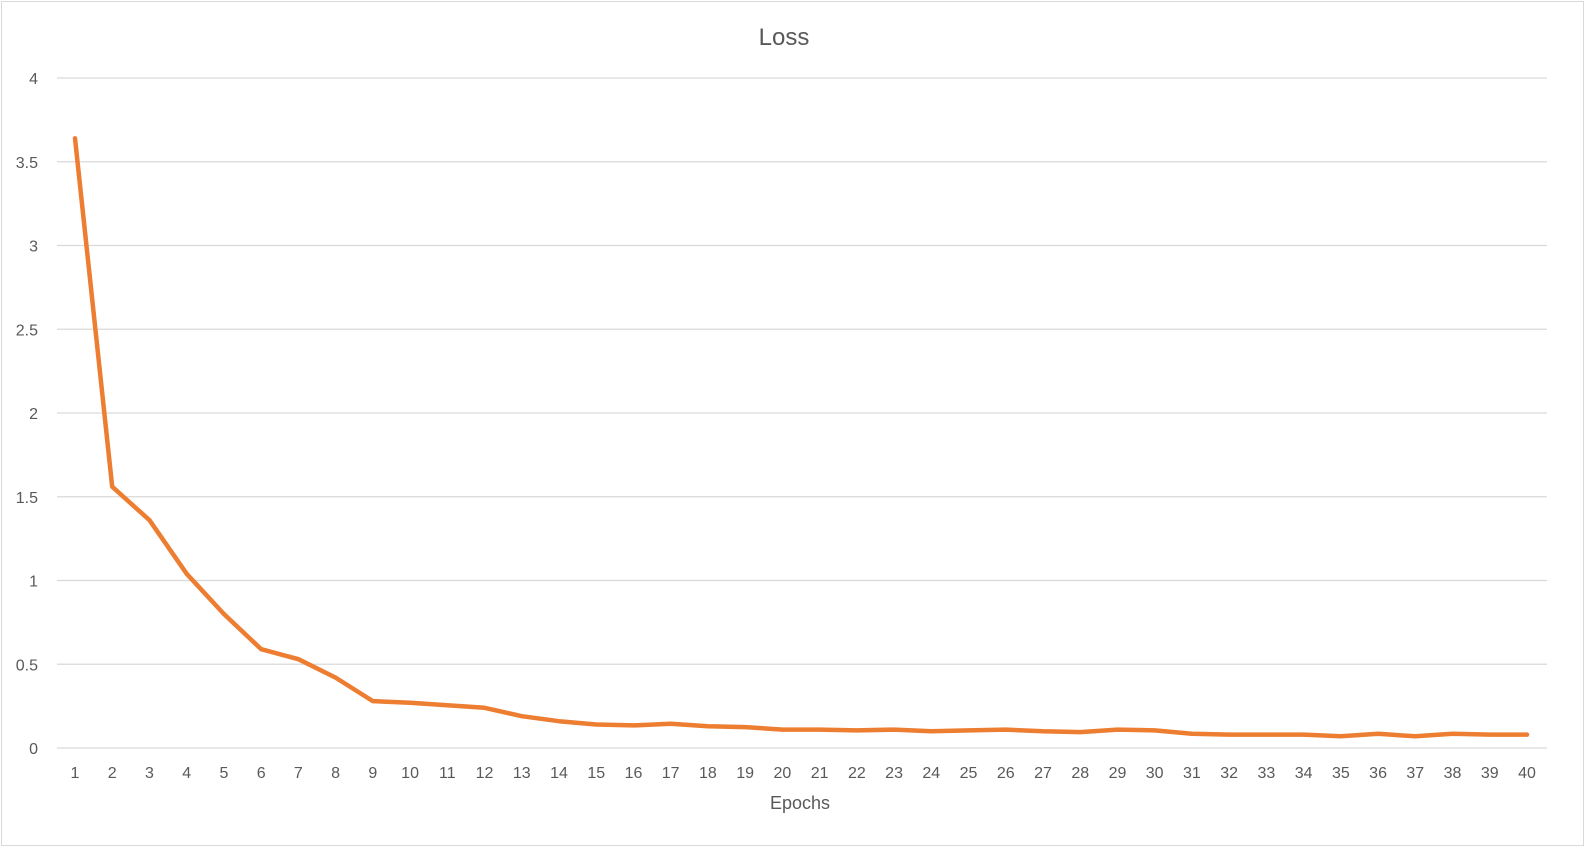  Describe the element at coordinates (372, 773) in the screenshot. I see `x-tick-label: 9` at that location.